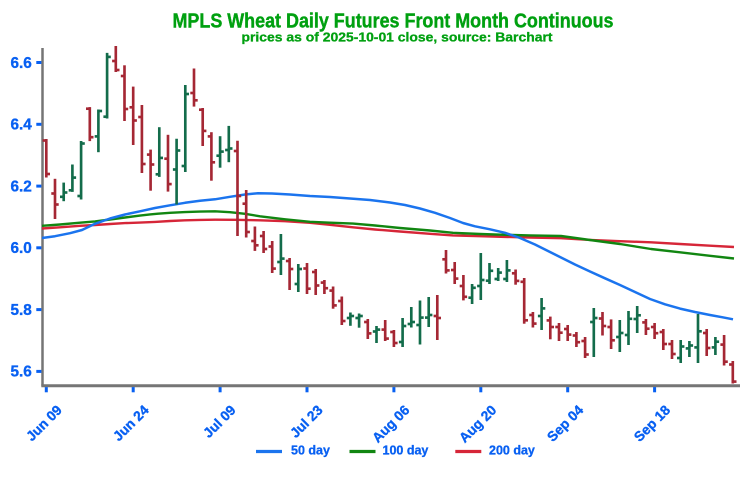  I want to click on svg-text: 200 day, so click(512, 451).